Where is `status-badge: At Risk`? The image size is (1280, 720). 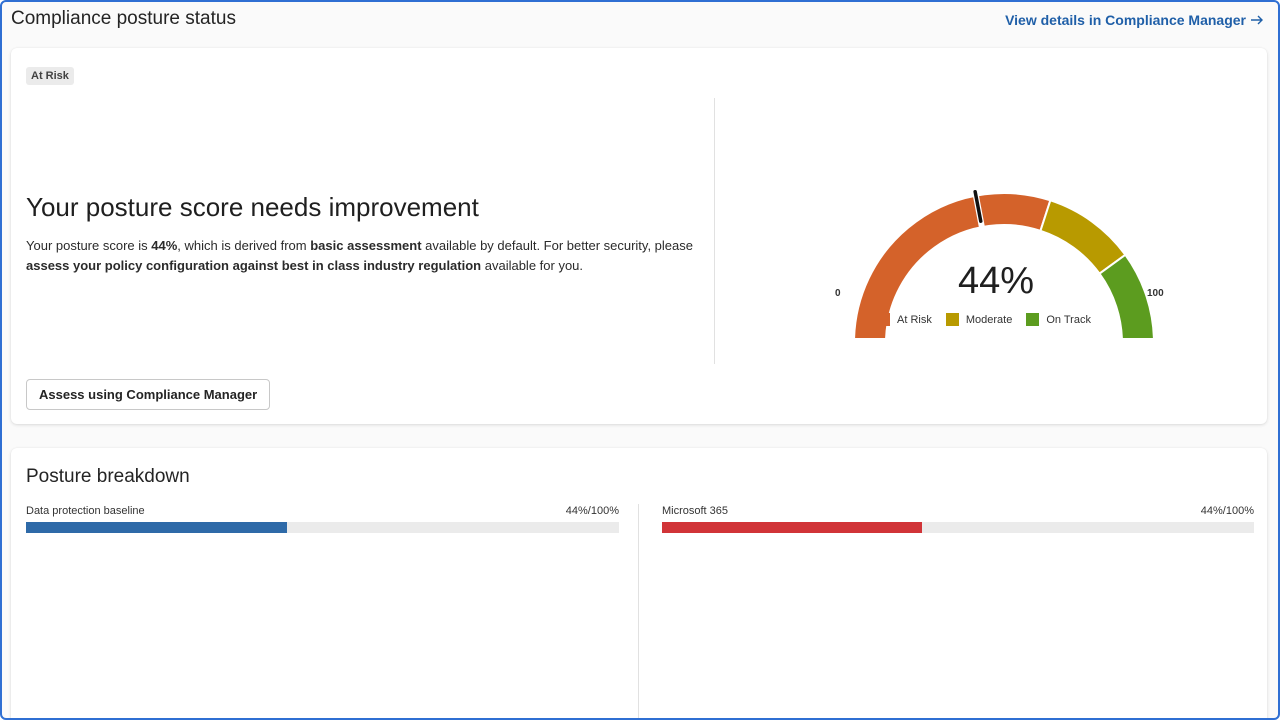
status-badge: At Risk is located at coordinates (50, 76).